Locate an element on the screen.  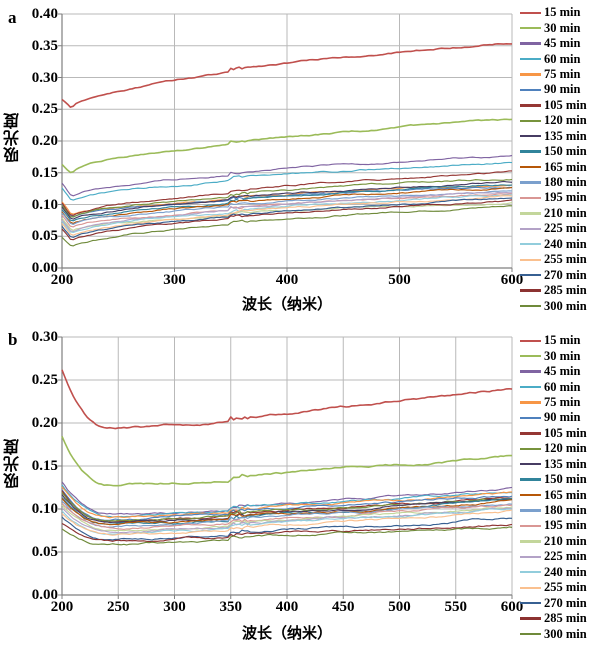
legend-label: 60 min is located at coordinates (562, 386).